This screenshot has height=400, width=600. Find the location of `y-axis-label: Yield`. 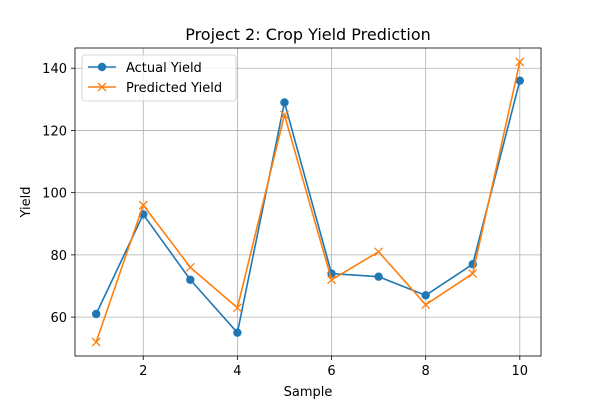

y-axis-label: Yield is located at coordinates (26, 203).